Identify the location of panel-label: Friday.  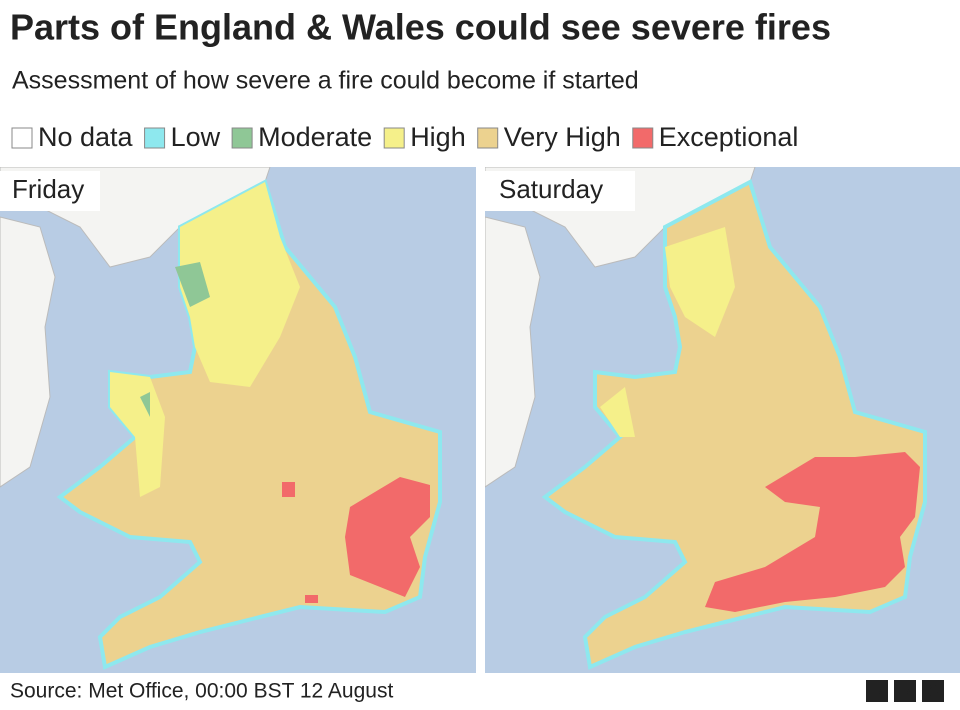
(48, 189).